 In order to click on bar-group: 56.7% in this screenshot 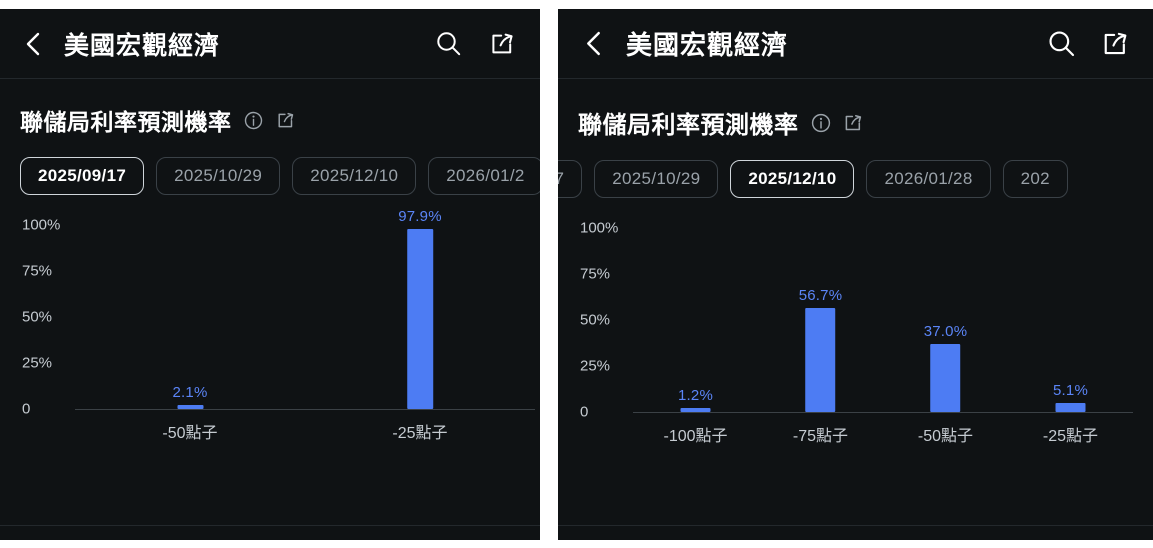, I will do `click(821, 349)`.